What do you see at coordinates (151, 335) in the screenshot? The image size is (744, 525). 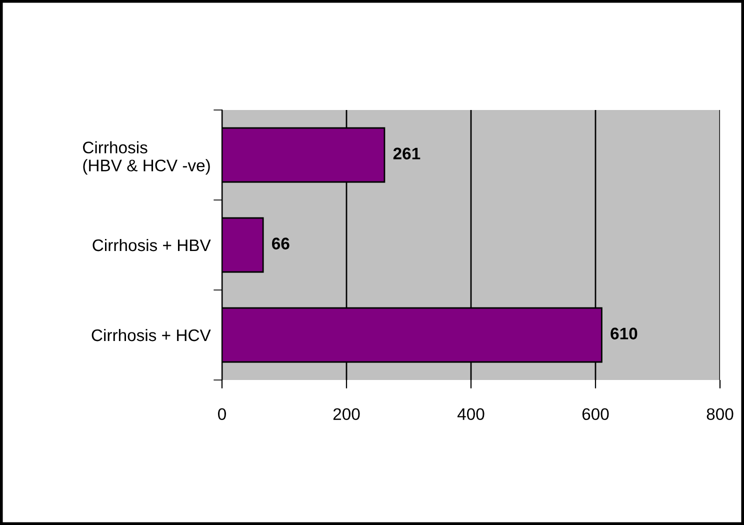 I see `y-tick-label: Cirrhosis + HCV` at bounding box center [151, 335].